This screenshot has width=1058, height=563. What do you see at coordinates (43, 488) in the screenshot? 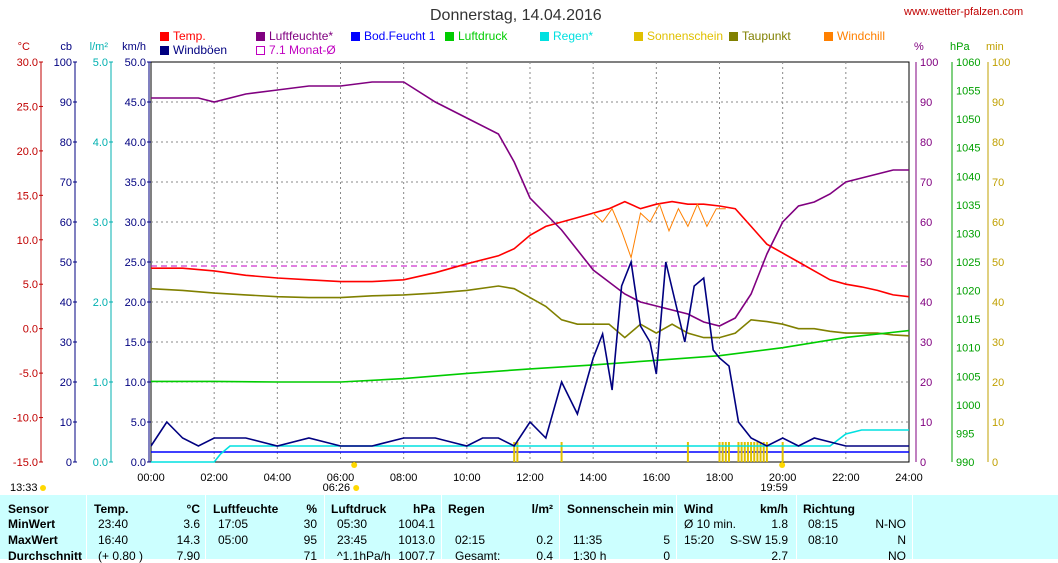
I see `sun-prev-dot` at bounding box center [43, 488].